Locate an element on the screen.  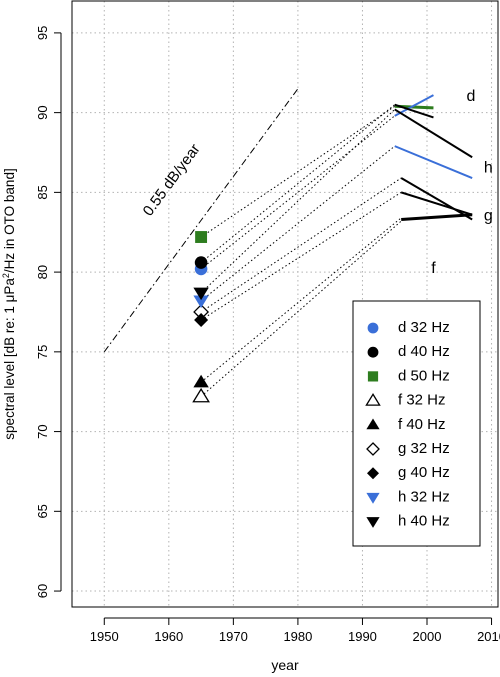
data-points is located at coordinates (201, 317).